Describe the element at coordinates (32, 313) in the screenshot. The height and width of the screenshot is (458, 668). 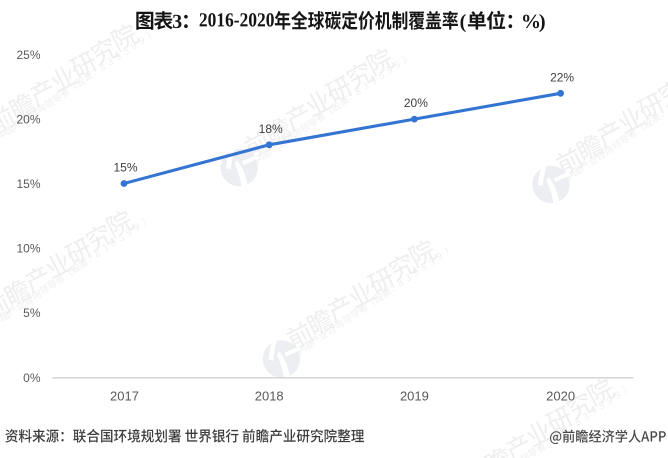
I see `svg-text: 5%` at that location.